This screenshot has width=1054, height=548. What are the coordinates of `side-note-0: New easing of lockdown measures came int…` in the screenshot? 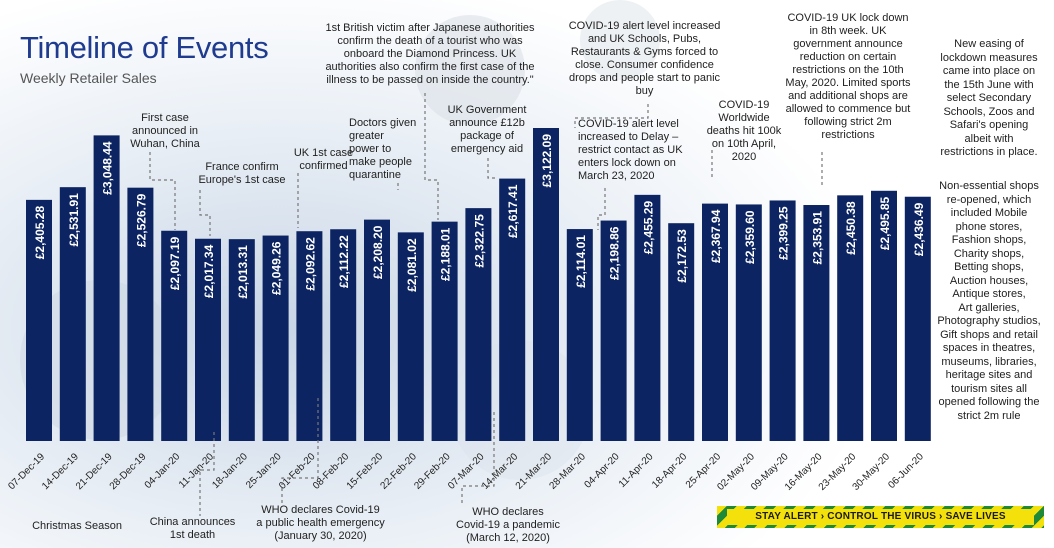 It's located at (989, 98).